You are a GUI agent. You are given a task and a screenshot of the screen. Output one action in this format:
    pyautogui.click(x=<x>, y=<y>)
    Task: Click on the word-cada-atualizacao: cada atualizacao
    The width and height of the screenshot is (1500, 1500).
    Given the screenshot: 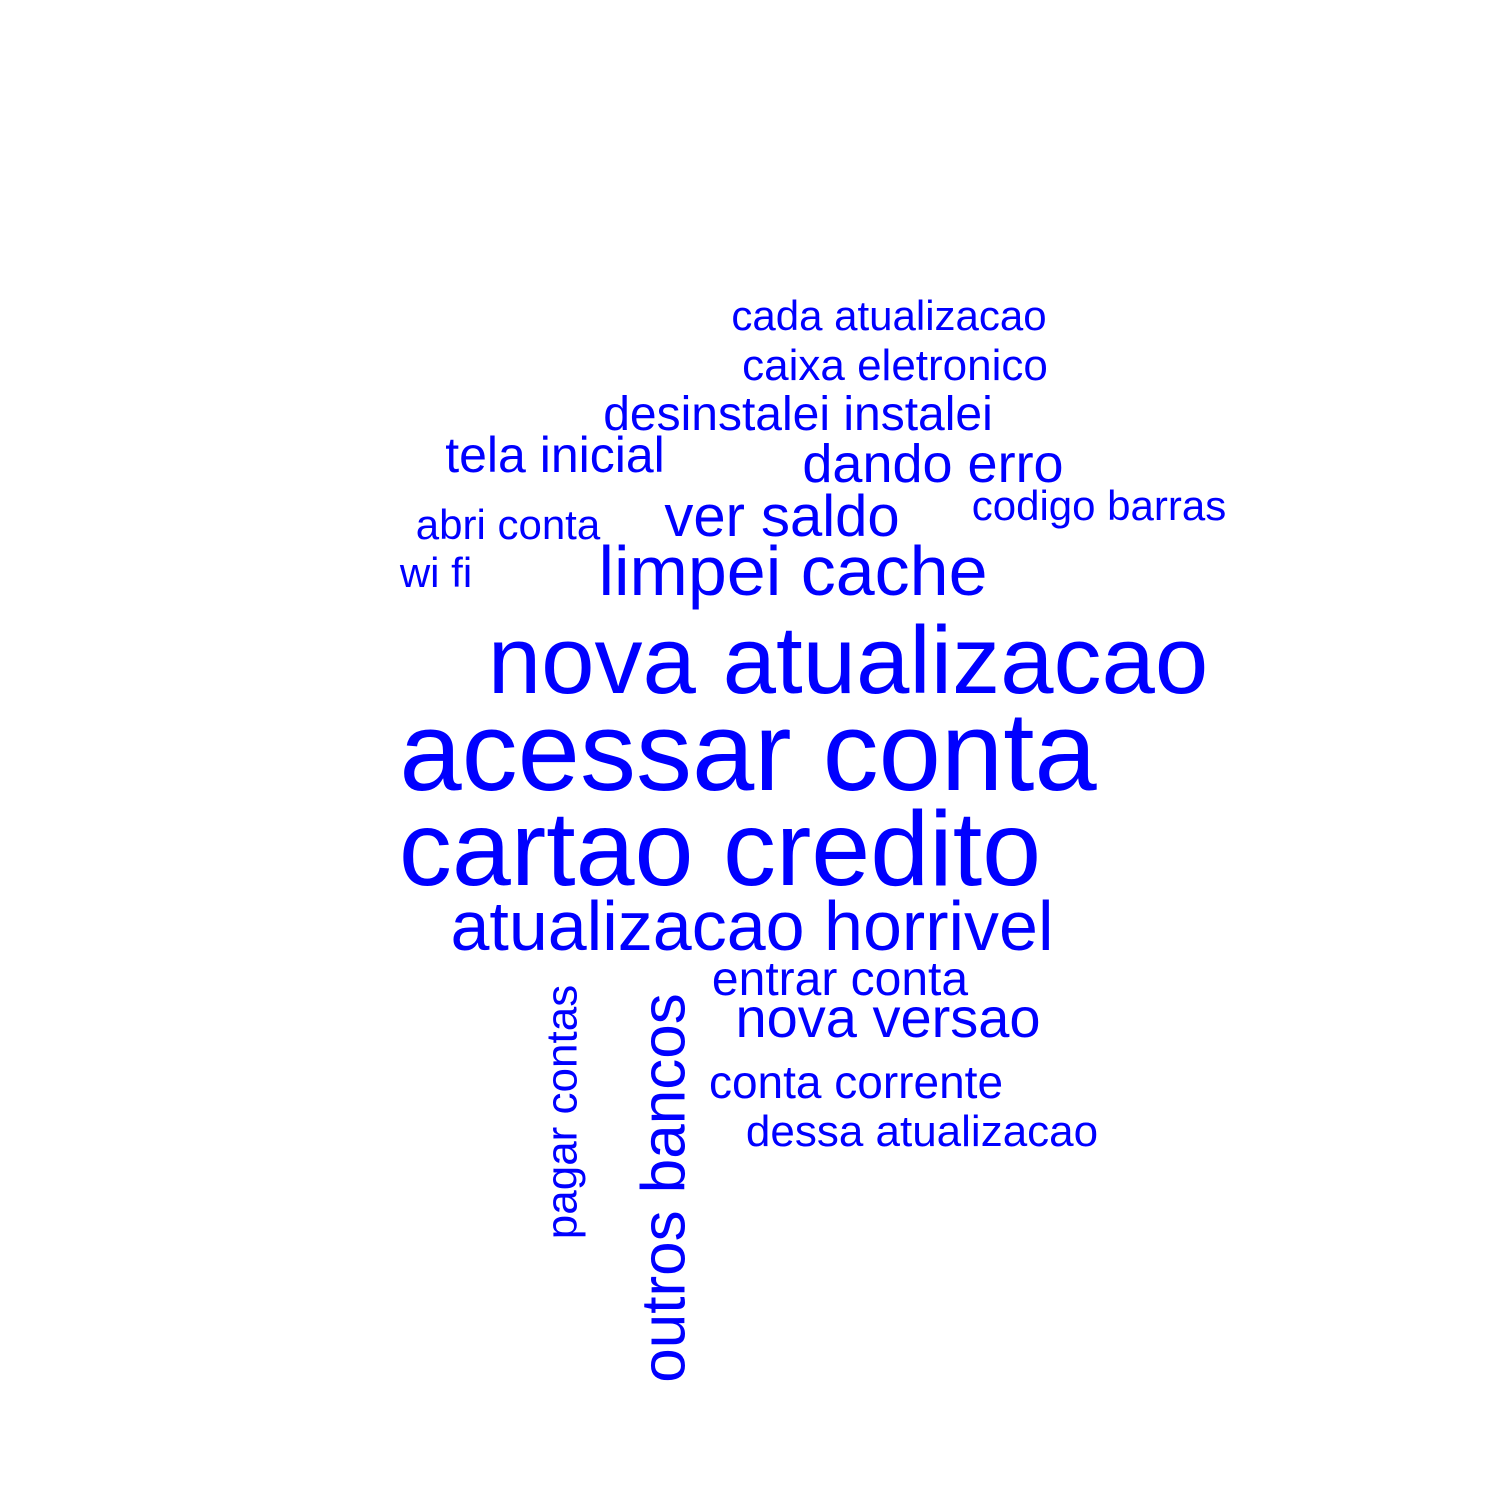 What is the action you would take?
    pyautogui.click(x=888, y=315)
    